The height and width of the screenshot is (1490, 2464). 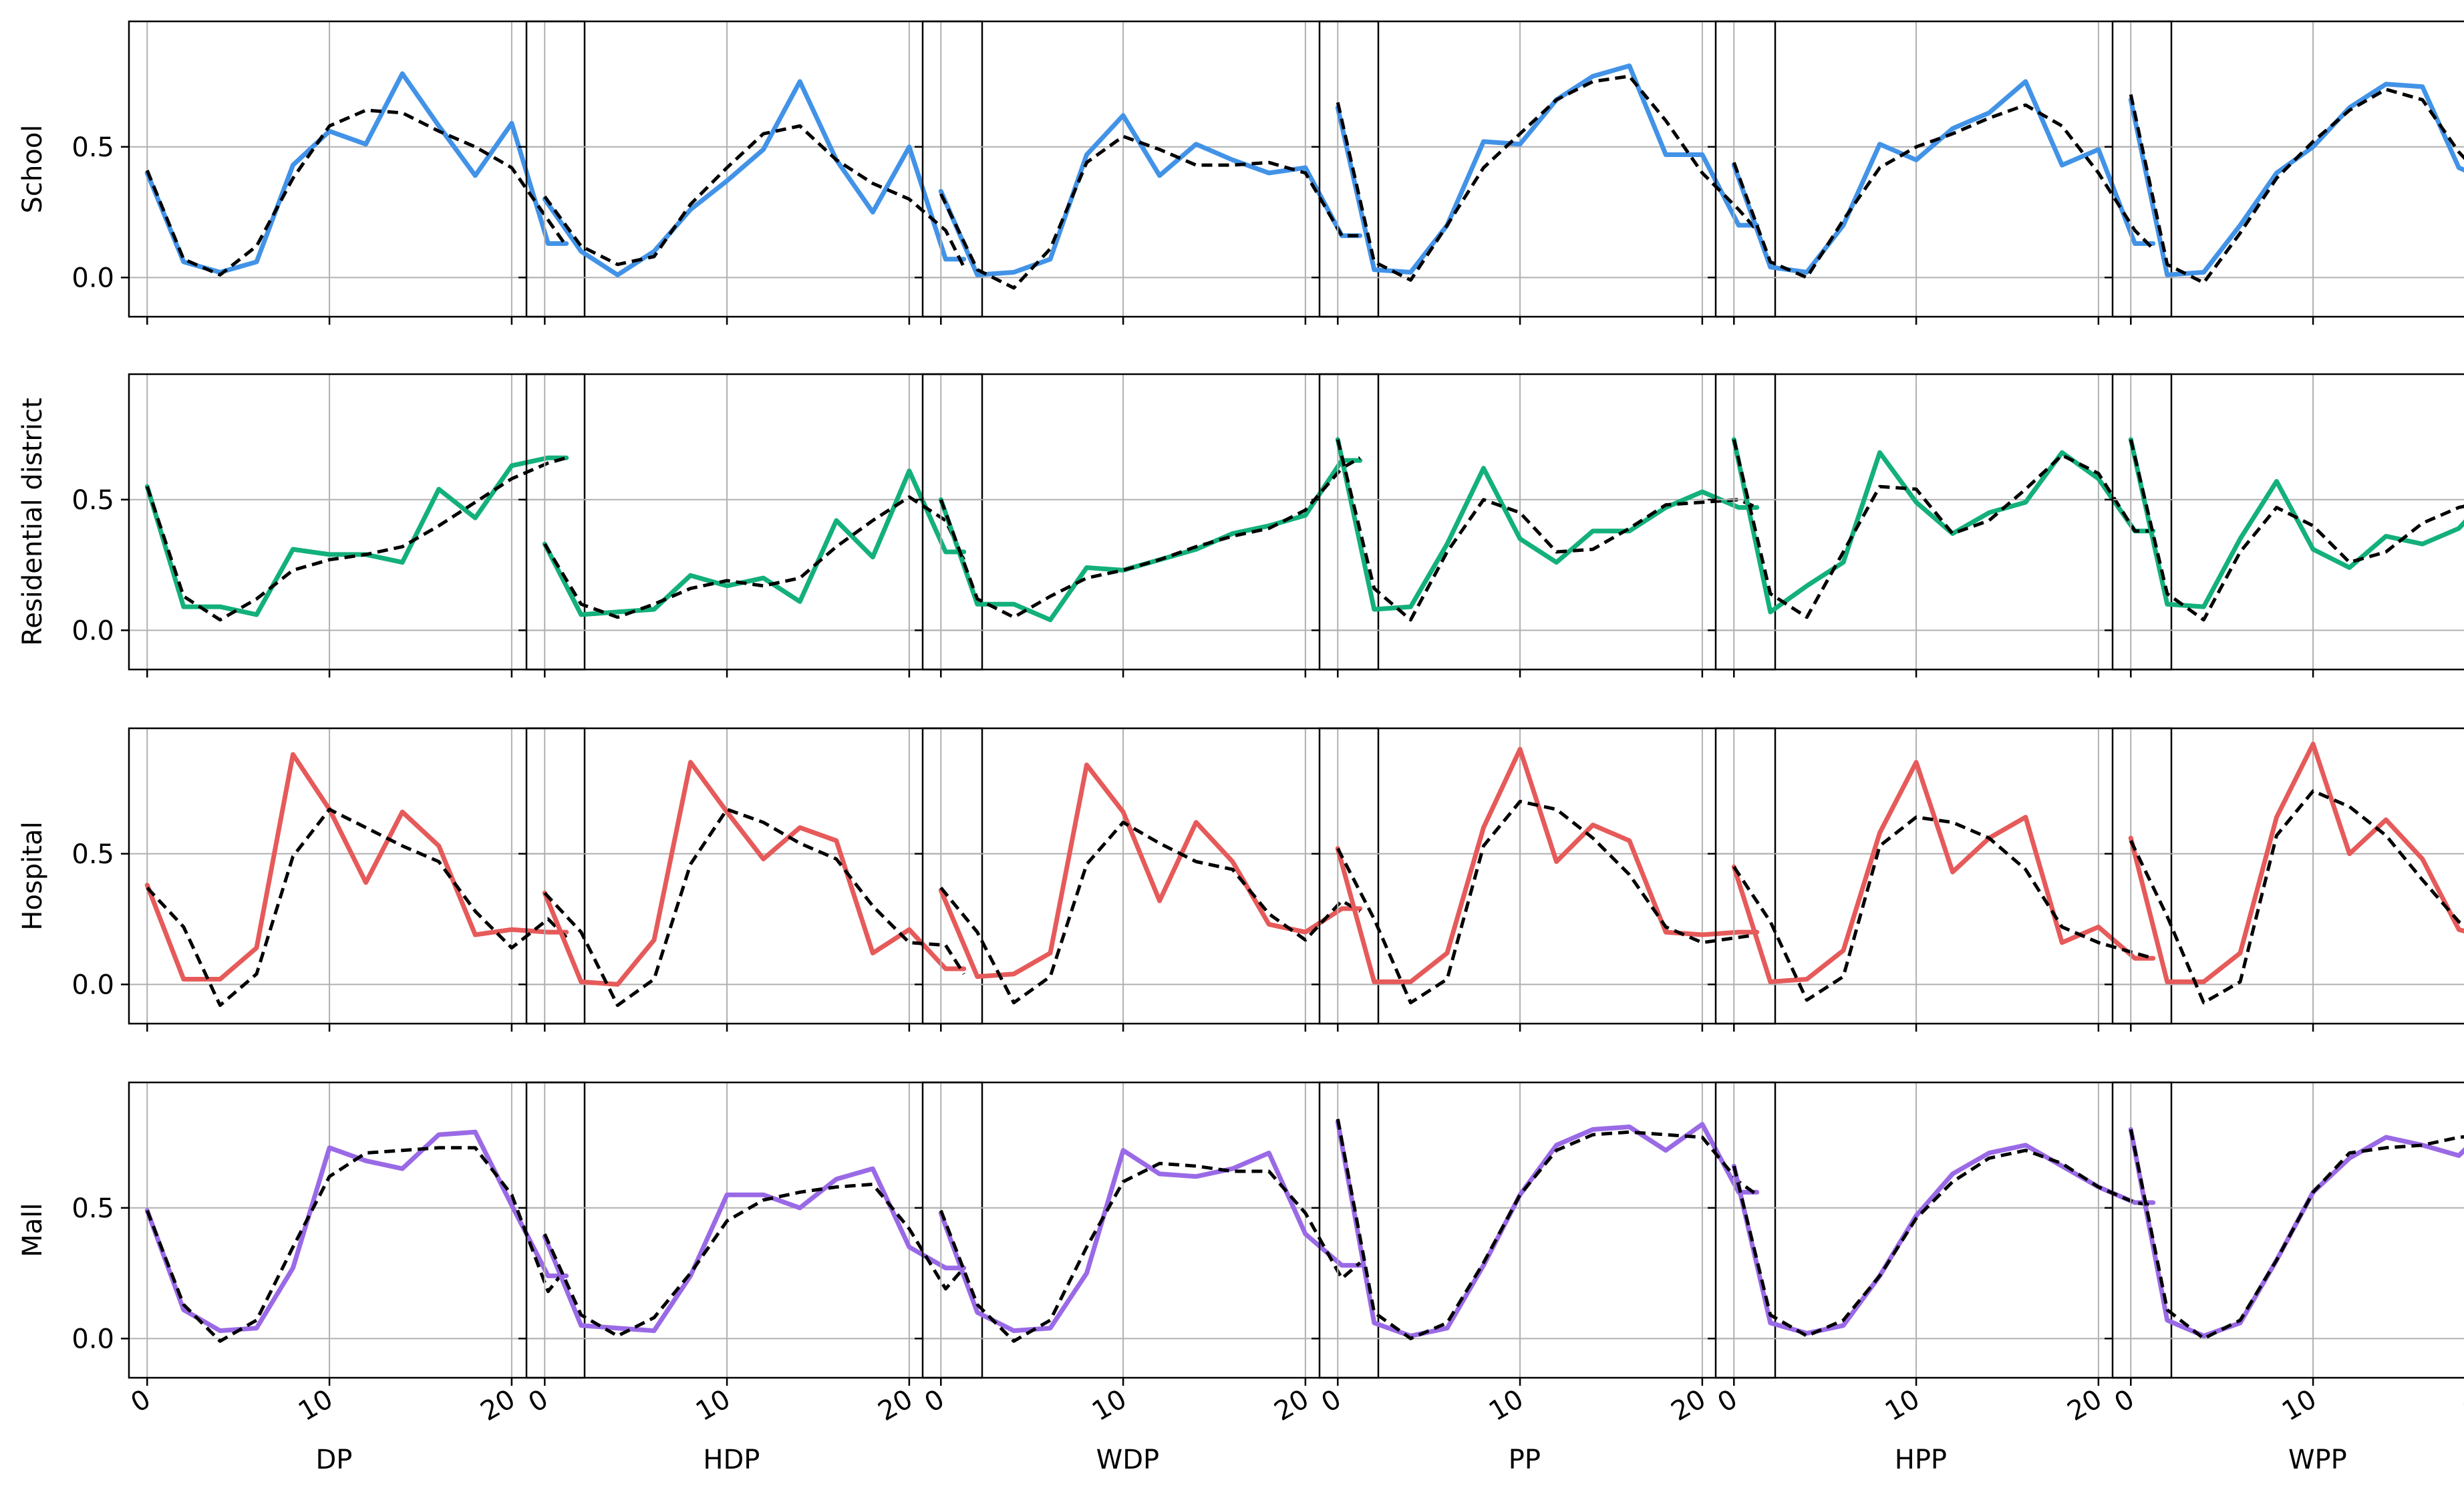 What do you see at coordinates (32, 169) in the screenshot?
I see `row-label-0: School` at bounding box center [32, 169].